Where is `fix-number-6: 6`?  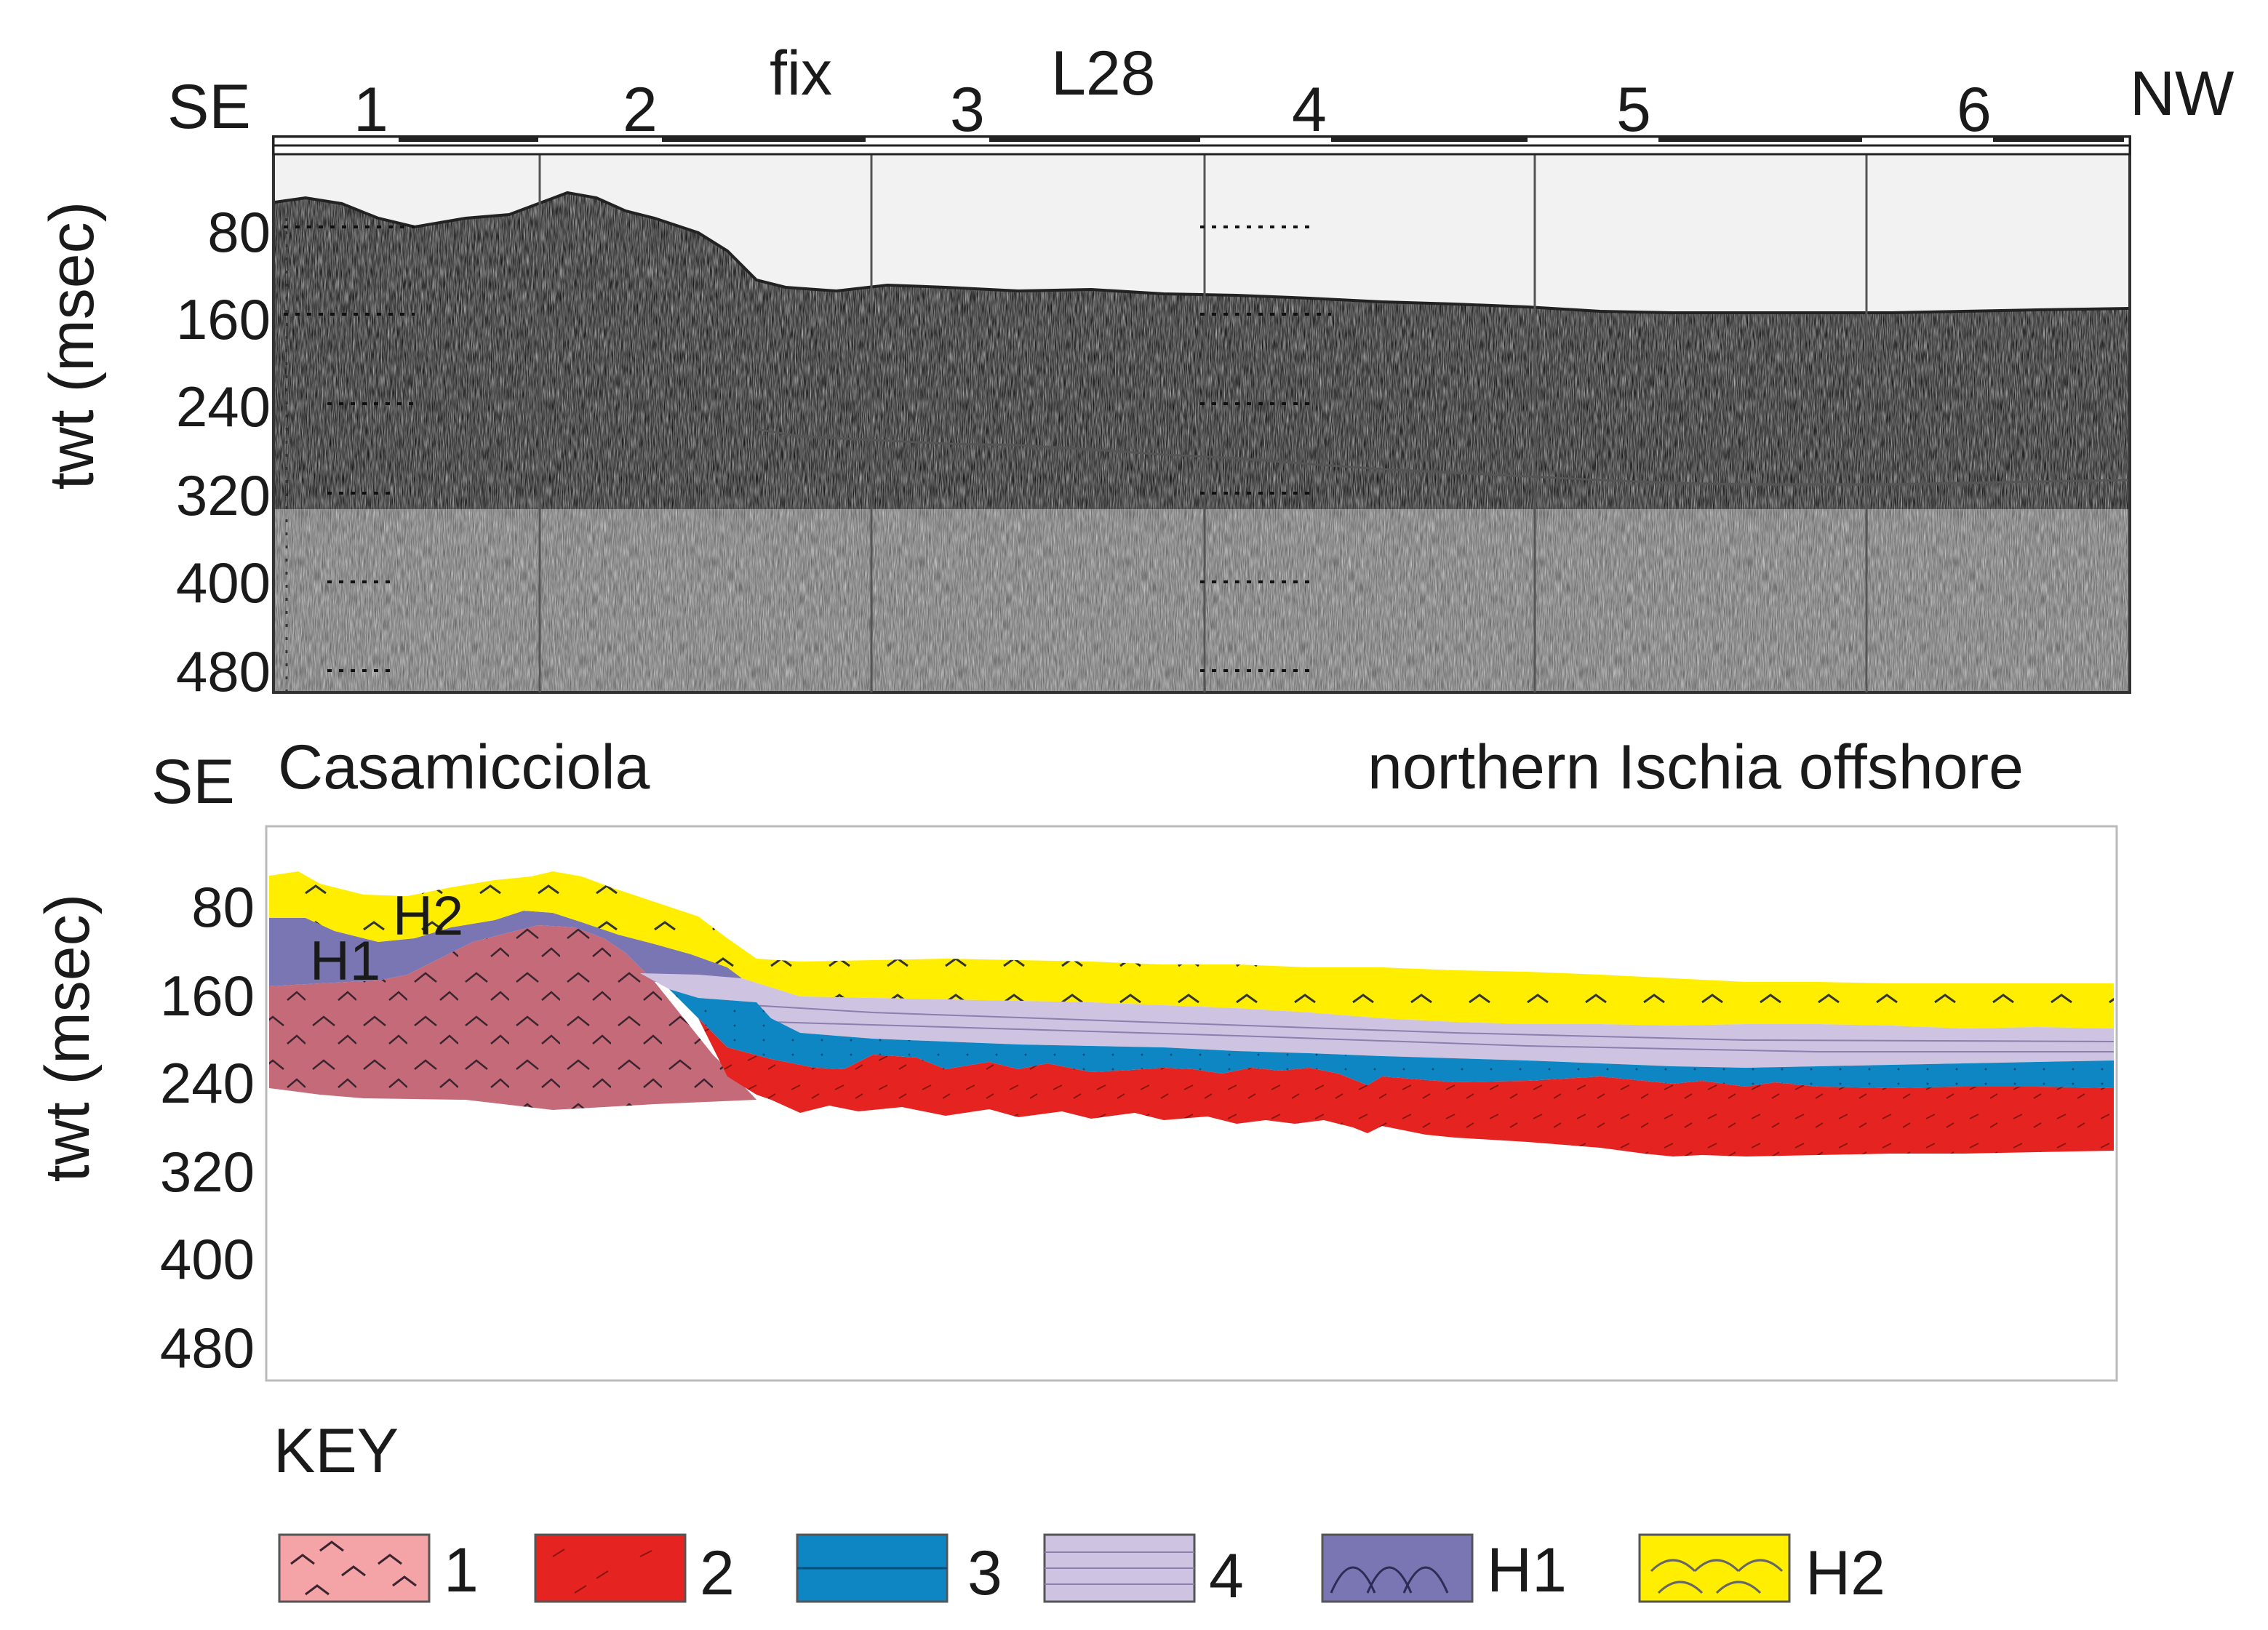
fix-number-6: 6 is located at coordinates (1975, 110).